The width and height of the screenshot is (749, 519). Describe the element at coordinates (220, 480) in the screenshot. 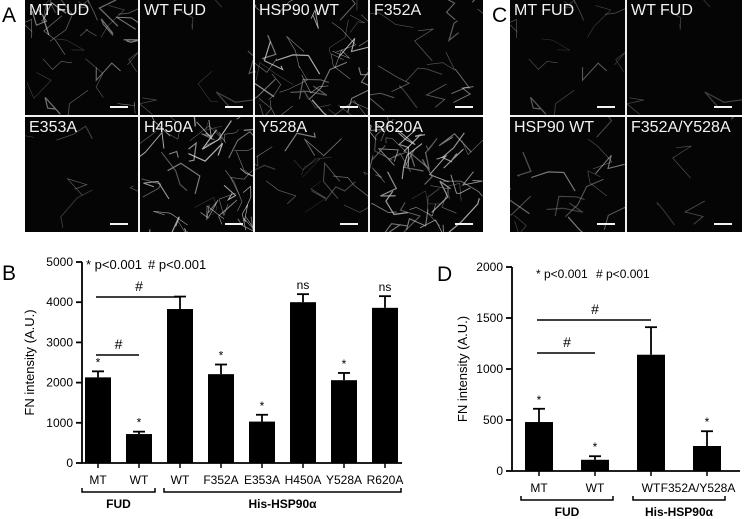

I see `category-label: F352A` at that location.